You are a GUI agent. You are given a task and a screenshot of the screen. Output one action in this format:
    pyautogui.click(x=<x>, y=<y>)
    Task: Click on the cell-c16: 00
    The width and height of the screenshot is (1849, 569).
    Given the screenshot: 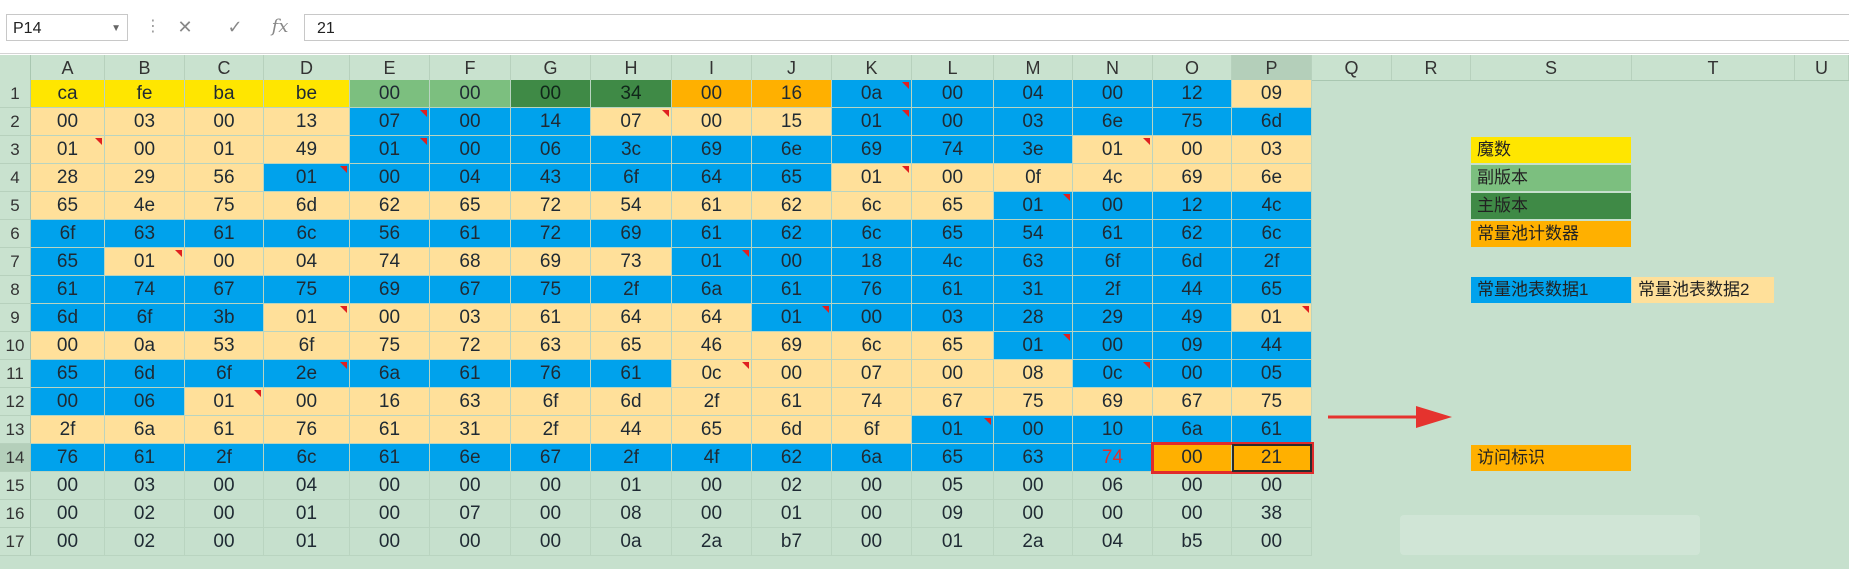 What is the action you would take?
    pyautogui.click(x=224, y=514)
    